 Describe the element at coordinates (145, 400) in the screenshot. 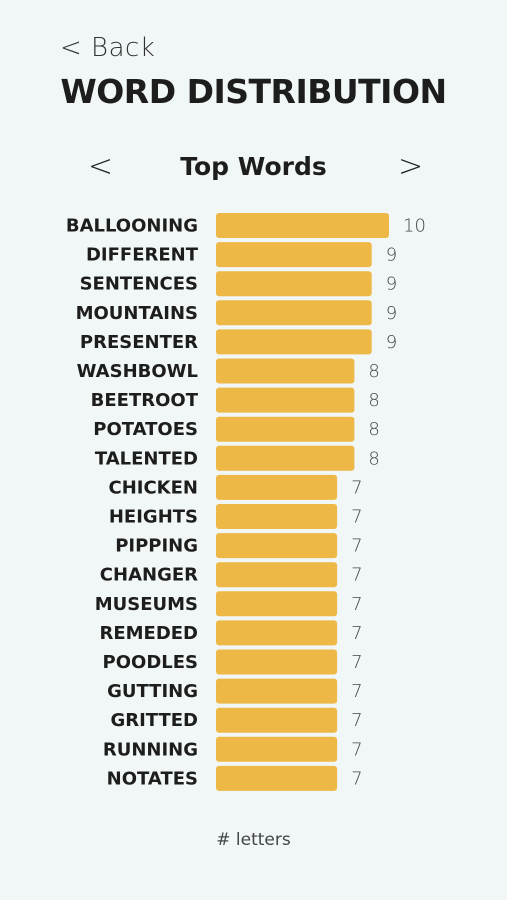

I see `category-label: BEETROOT` at that location.